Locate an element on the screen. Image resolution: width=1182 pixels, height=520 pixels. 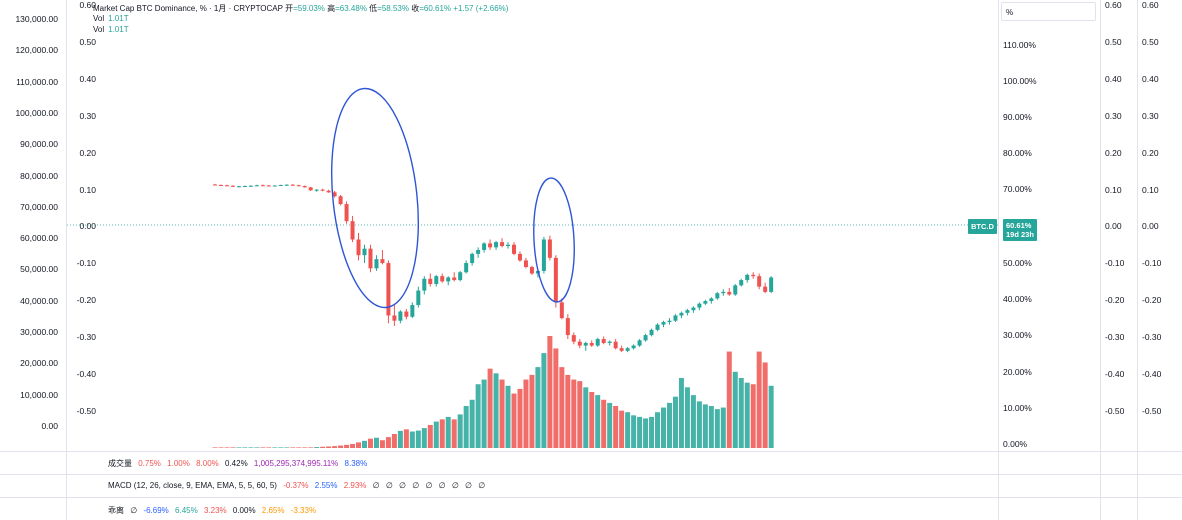
vol-value-1: 1.01T is located at coordinates (118, 18).